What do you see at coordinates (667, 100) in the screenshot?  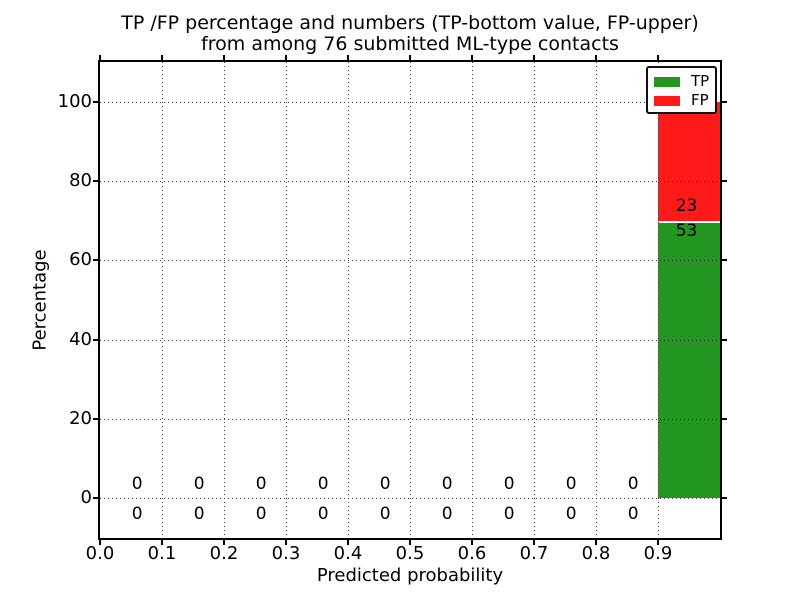 I see `legend-swatch-fp` at bounding box center [667, 100].